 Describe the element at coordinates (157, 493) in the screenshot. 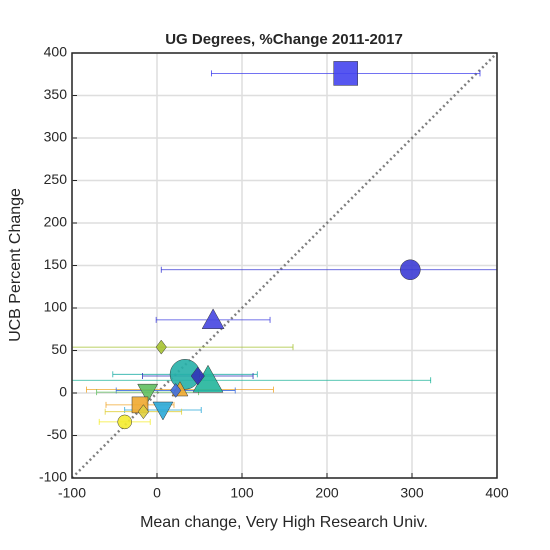

I see `x-tick-label: 0` at that location.